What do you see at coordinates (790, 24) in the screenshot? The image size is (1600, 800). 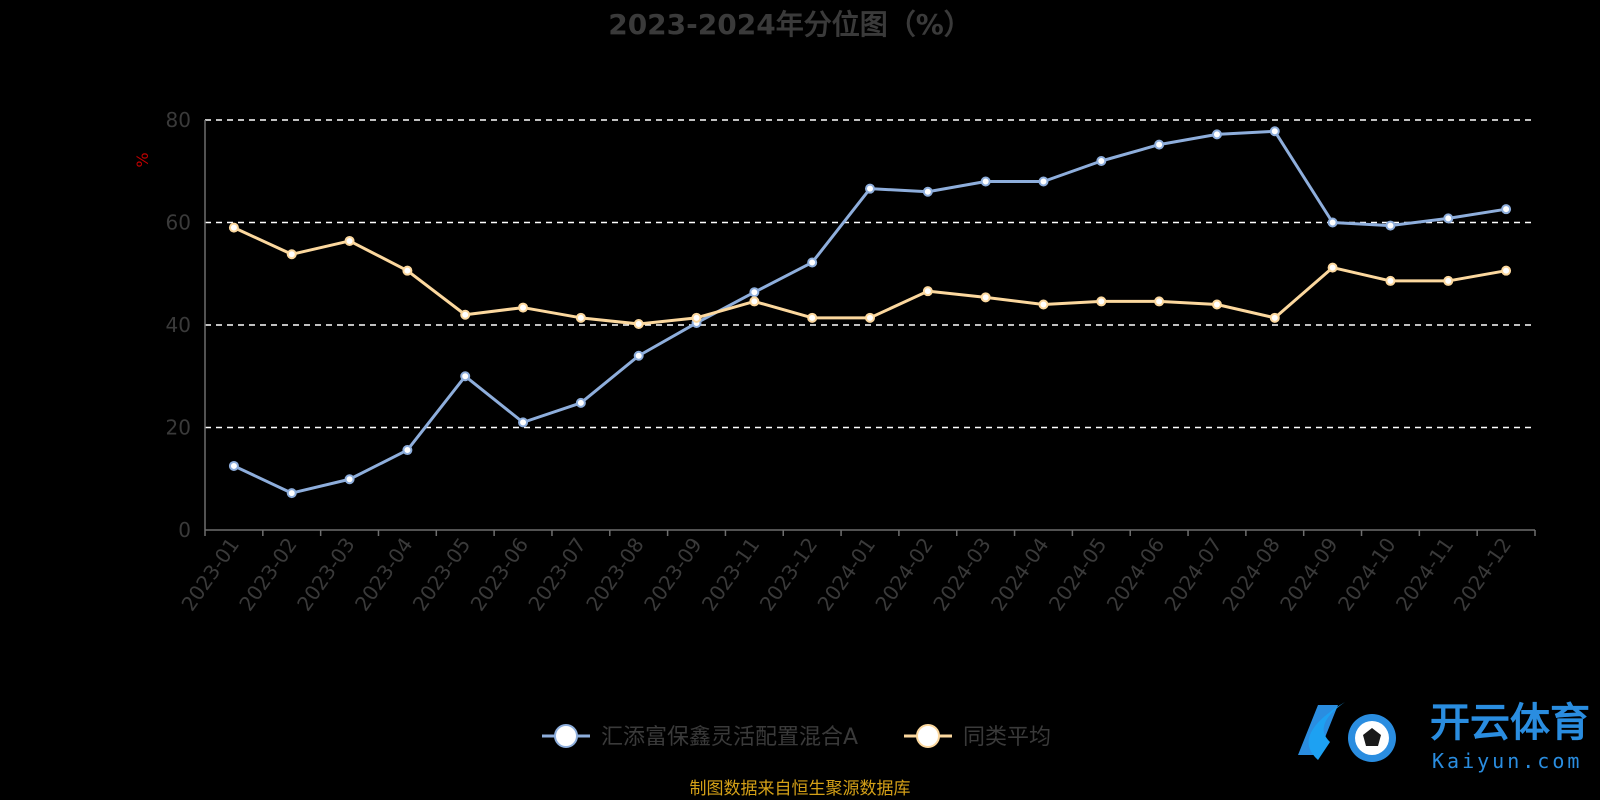 I see `chart-title: 2023-2024年分位图（%）` at bounding box center [790, 24].